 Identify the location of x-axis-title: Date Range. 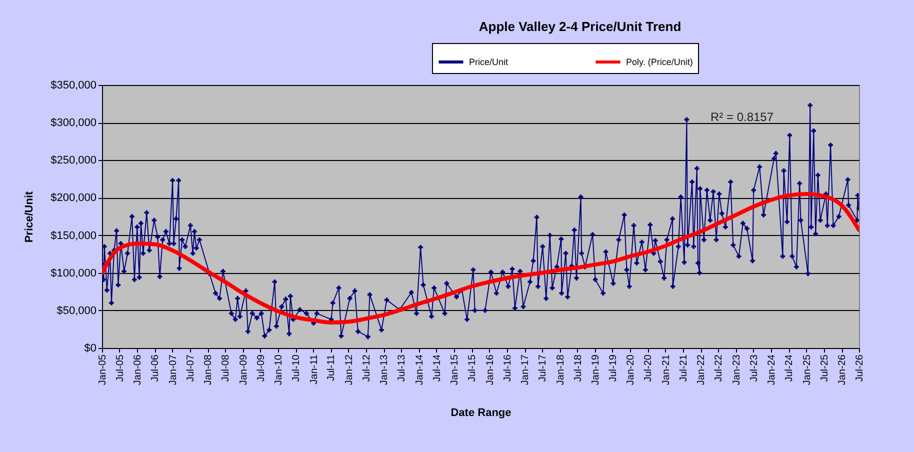
(481, 413).